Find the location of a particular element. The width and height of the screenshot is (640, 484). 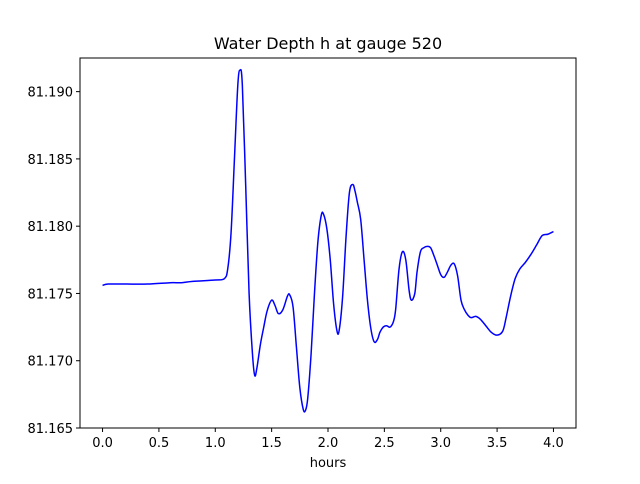

x-tick-label: 3.5 is located at coordinates (497, 443).